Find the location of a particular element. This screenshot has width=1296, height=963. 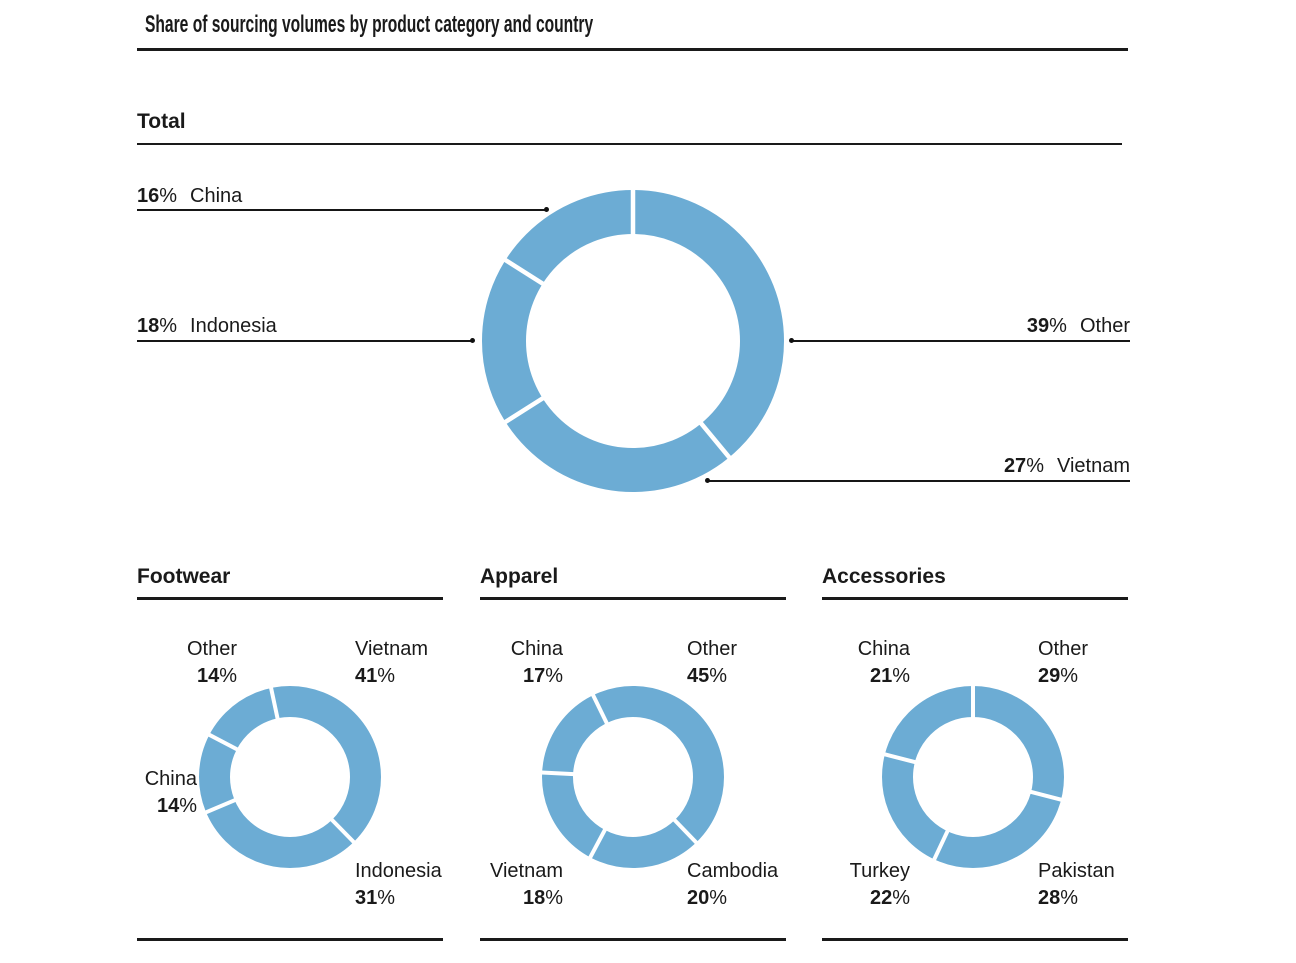

section-heading-total: Total is located at coordinates (161, 121).